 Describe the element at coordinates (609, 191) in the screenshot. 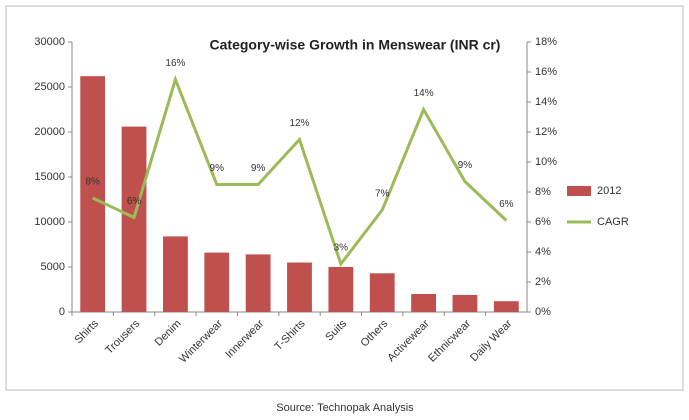

I see `legend-label: 2012` at that location.